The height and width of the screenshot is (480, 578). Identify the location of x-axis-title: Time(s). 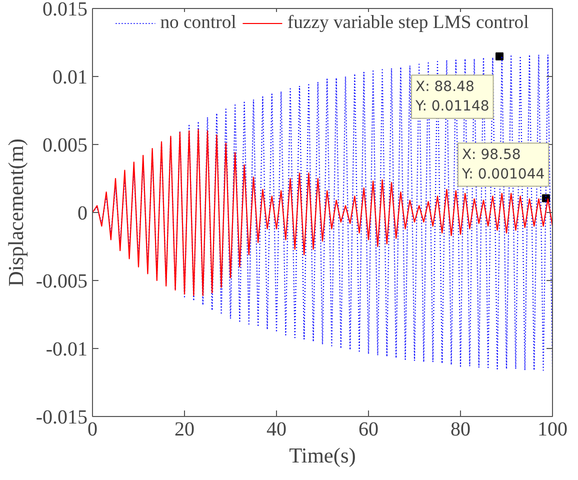
(322, 456).